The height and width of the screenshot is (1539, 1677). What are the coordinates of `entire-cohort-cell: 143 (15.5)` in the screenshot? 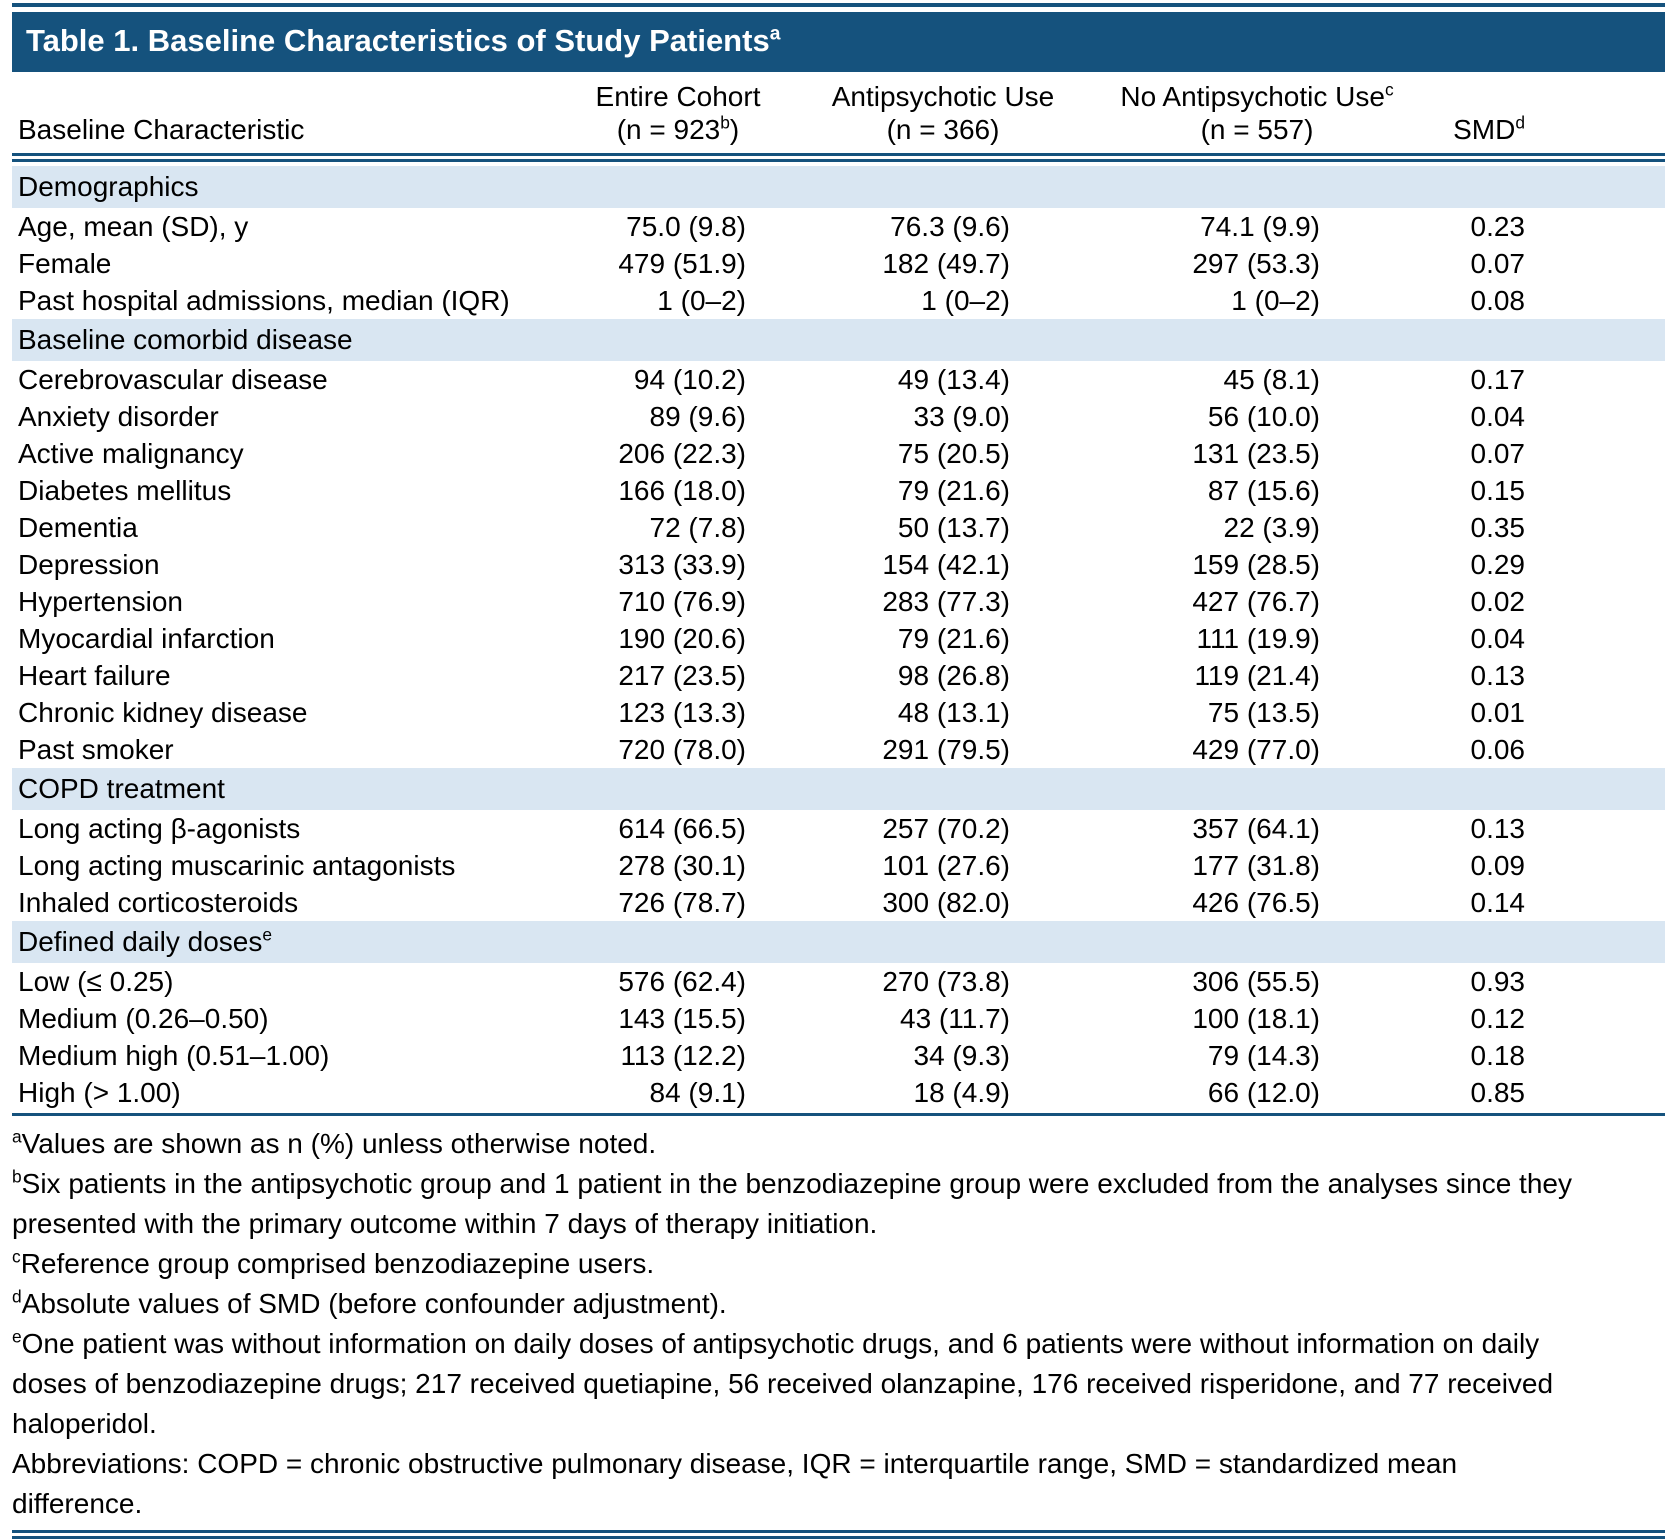 It's located at (682, 1018).